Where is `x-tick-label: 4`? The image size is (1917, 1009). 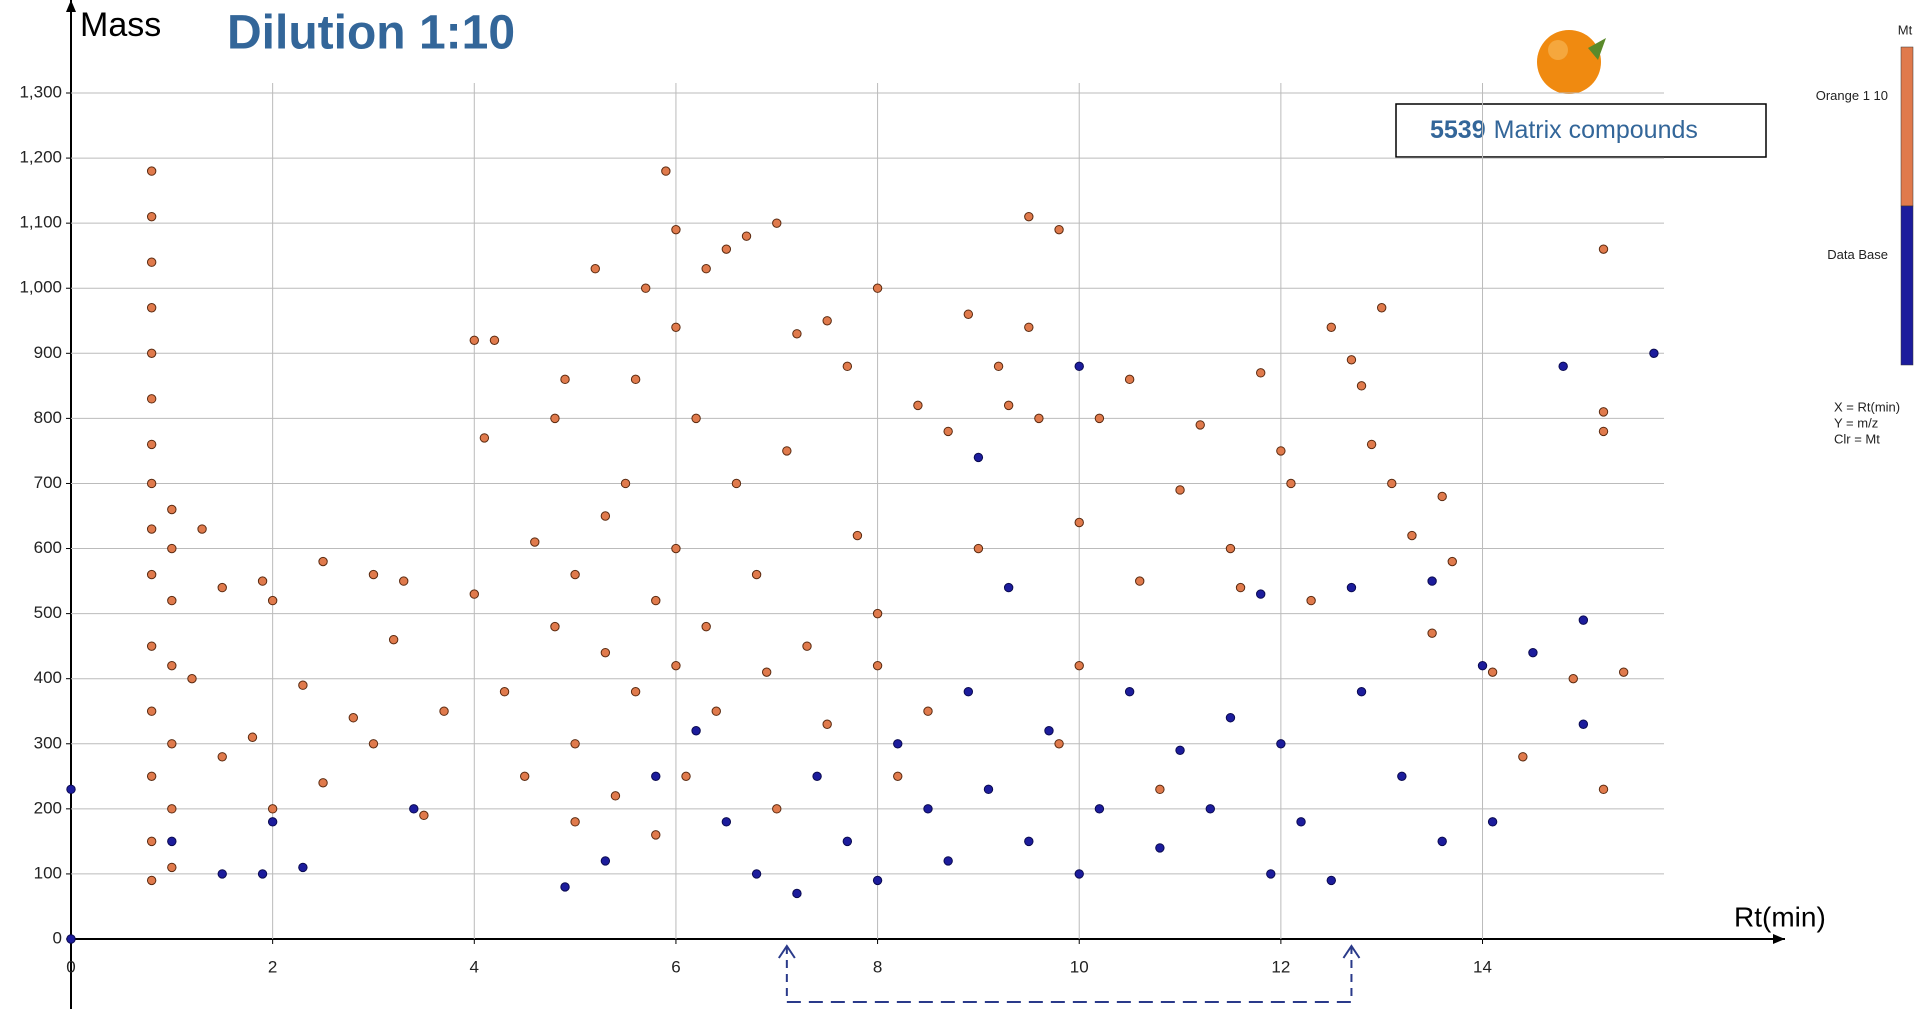
x-tick-label: 4 is located at coordinates (474, 966).